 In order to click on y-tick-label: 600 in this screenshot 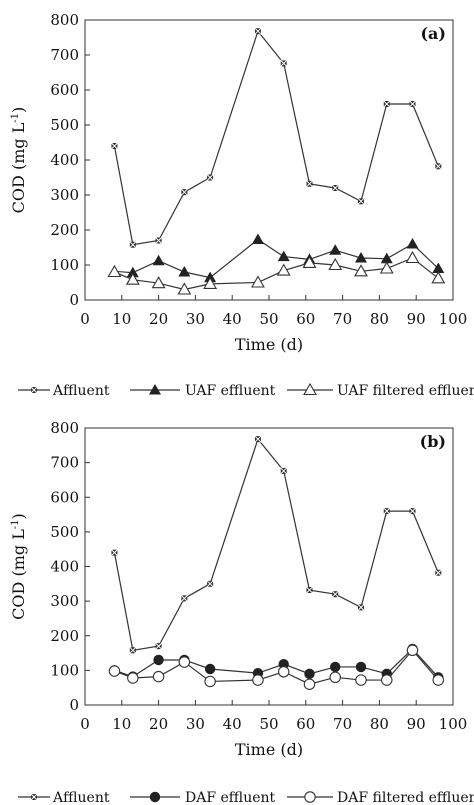, I will do `click(64, 90)`.